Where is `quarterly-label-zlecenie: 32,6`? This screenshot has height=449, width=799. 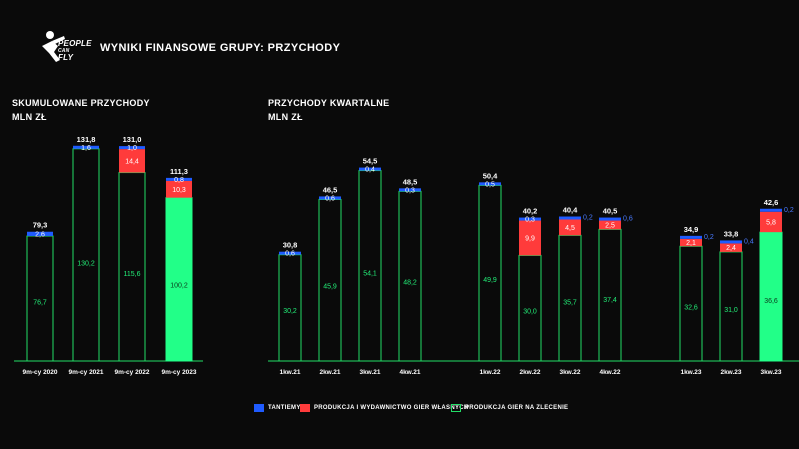
quarterly-label-zlecenie: 32,6 is located at coordinates (691, 307).